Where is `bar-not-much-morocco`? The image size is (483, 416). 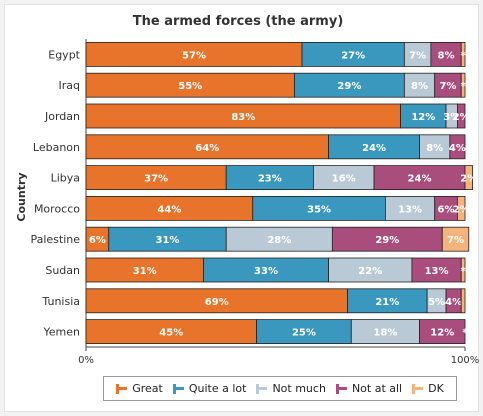
bar-not-much-morocco is located at coordinates (410, 208).